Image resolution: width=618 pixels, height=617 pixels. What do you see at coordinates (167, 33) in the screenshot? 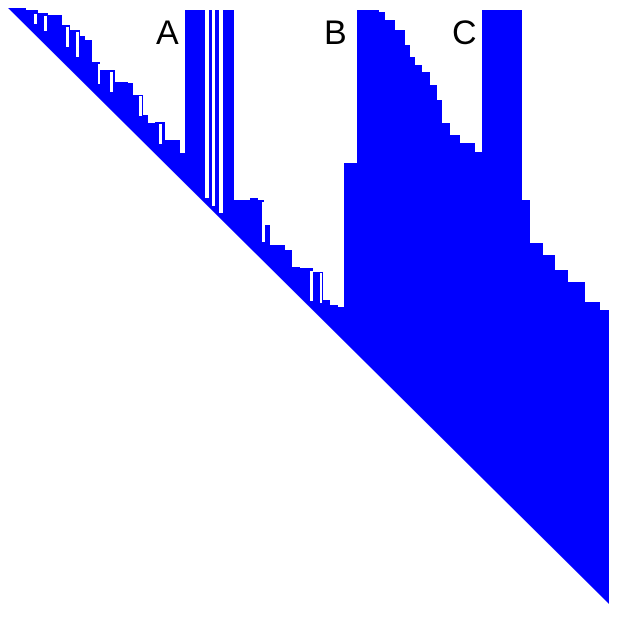
I see `label-a: A` at bounding box center [167, 33].